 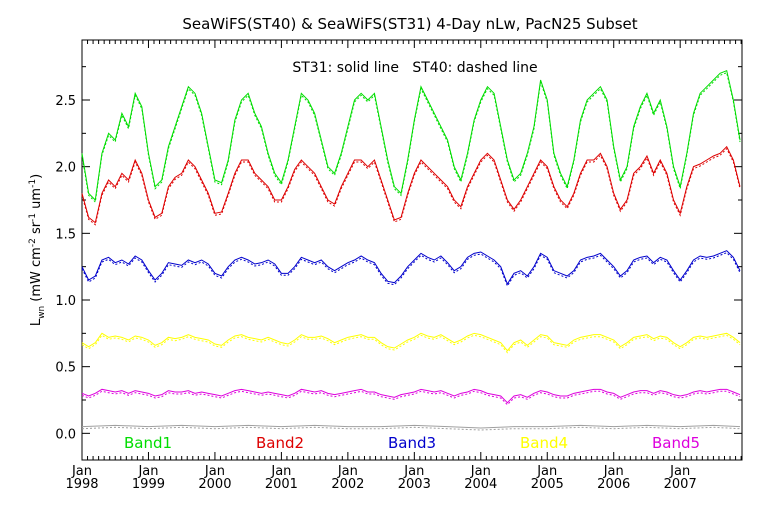 I want to click on series-line-st31-Band4, so click(x=411, y=342).